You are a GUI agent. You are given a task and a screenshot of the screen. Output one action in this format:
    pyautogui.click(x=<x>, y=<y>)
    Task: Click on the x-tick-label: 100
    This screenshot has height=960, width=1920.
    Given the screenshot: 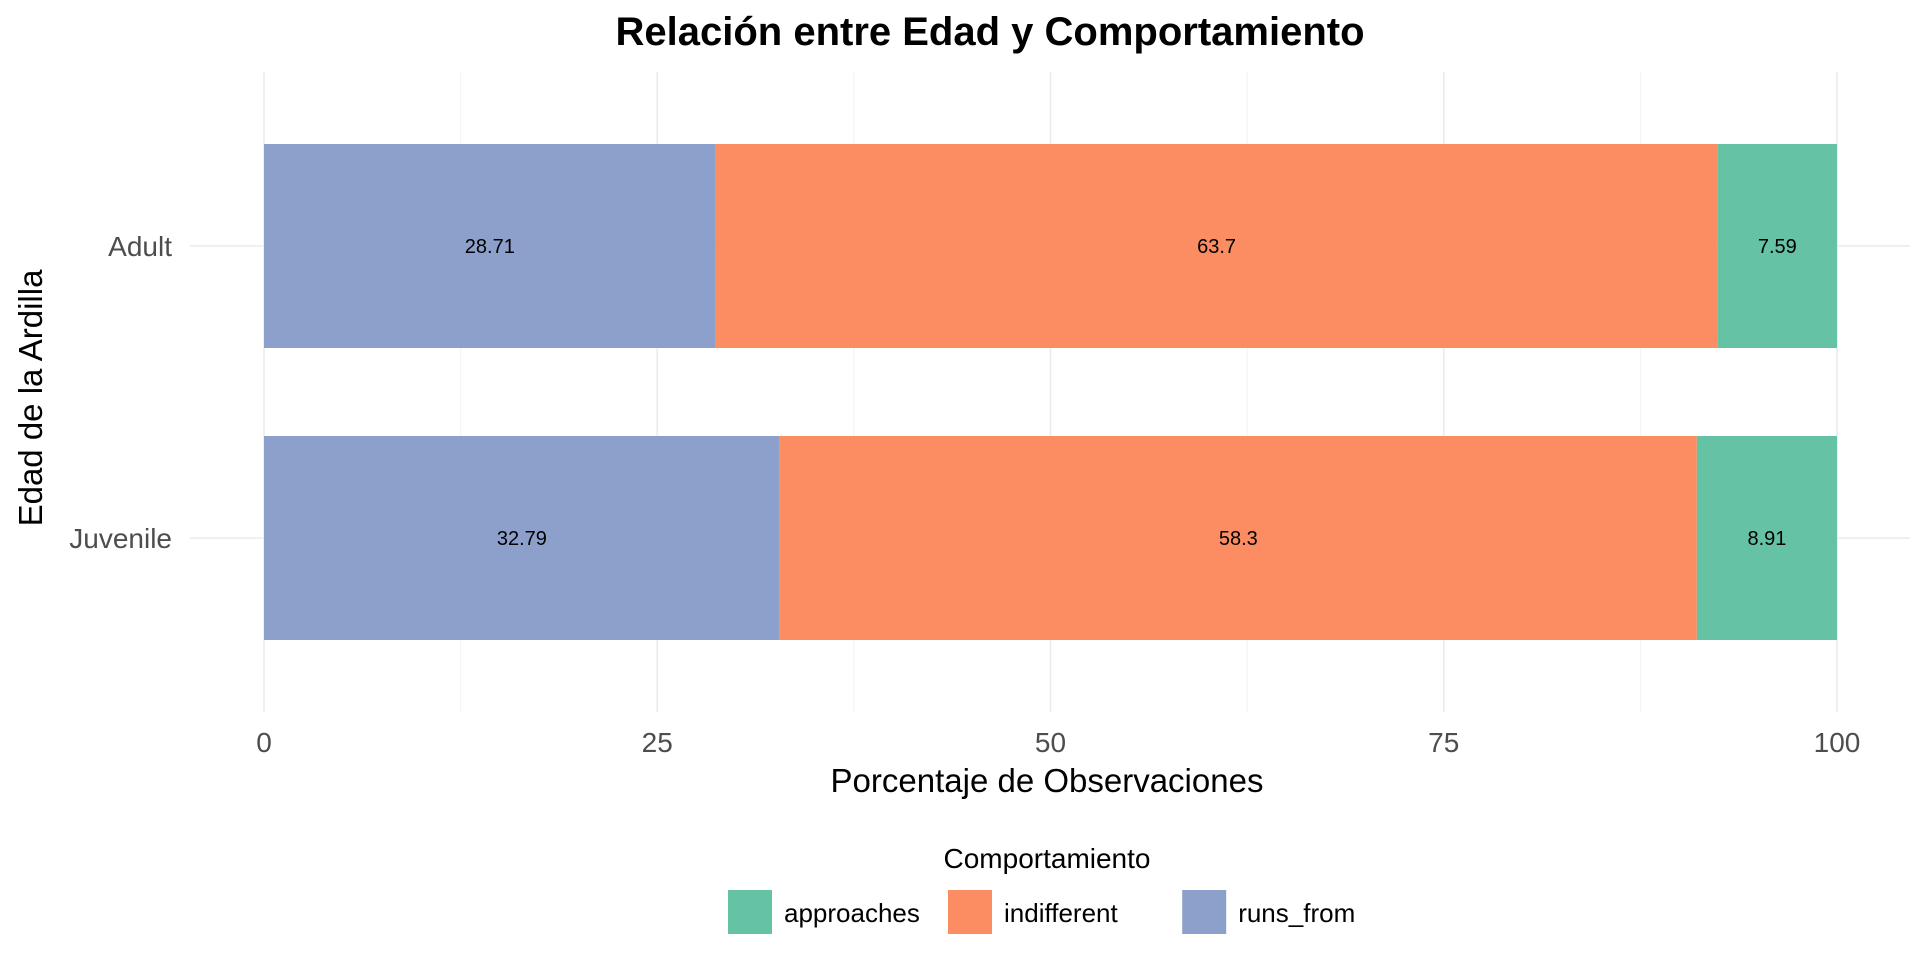 What is the action you would take?
    pyautogui.click(x=1837, y=742)
    